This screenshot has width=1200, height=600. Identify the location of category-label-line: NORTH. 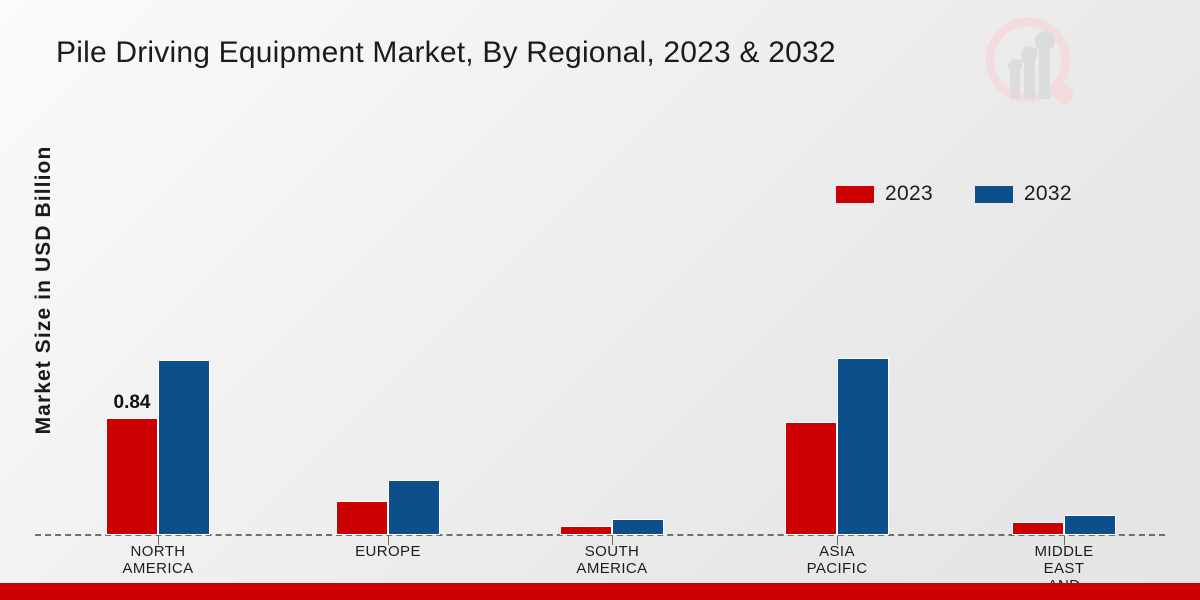
(158, 551).